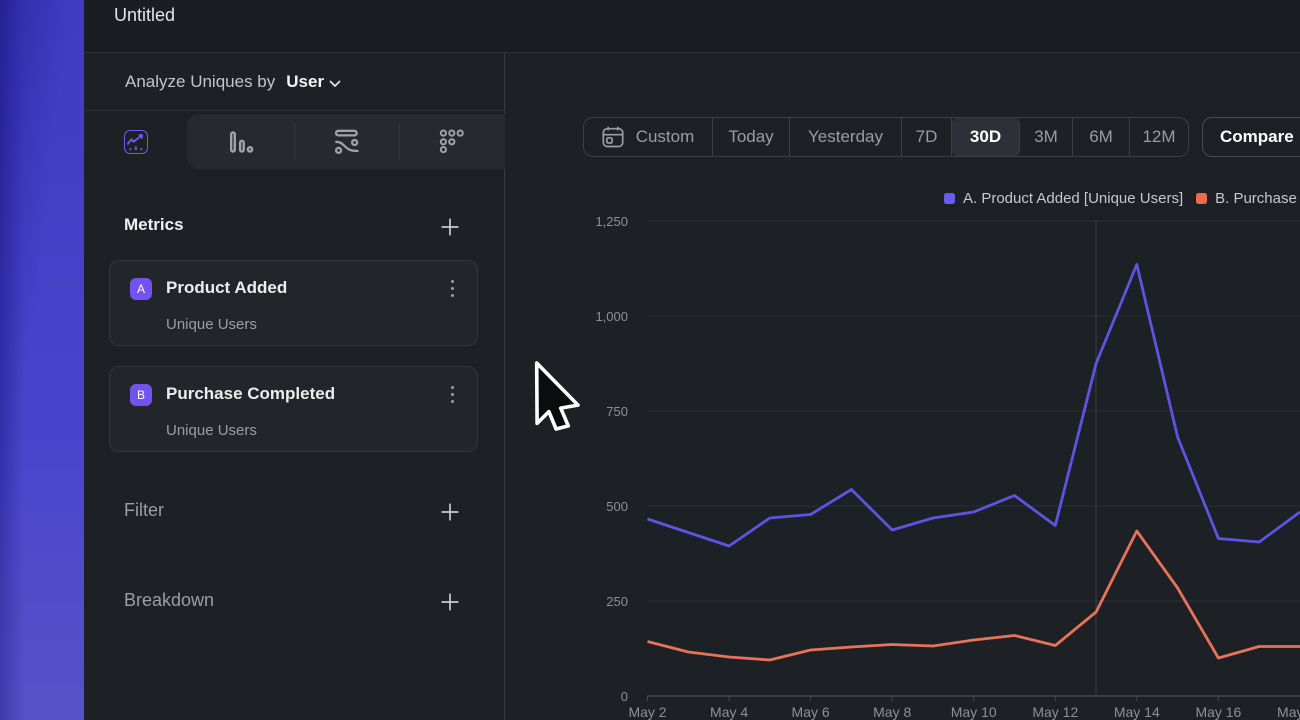 The image size is (1300, 720). What do you see at coordinates (617, 411) in the screenshot?
I see `svg-text: 750` at bounding box center [617, 411].